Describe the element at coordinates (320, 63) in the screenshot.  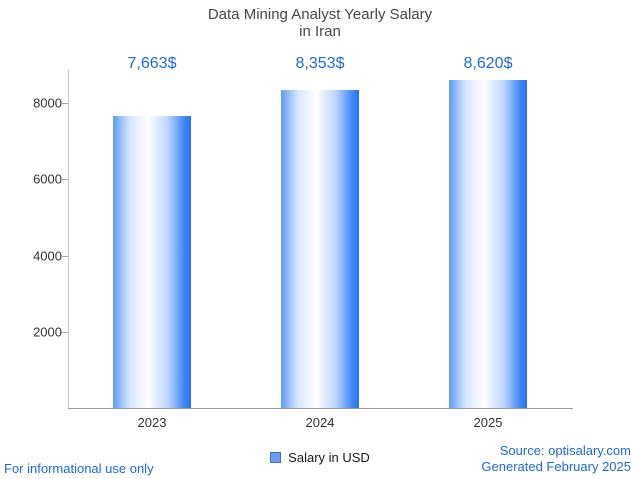
I see `bar-value-label: 8,353$` at that location.